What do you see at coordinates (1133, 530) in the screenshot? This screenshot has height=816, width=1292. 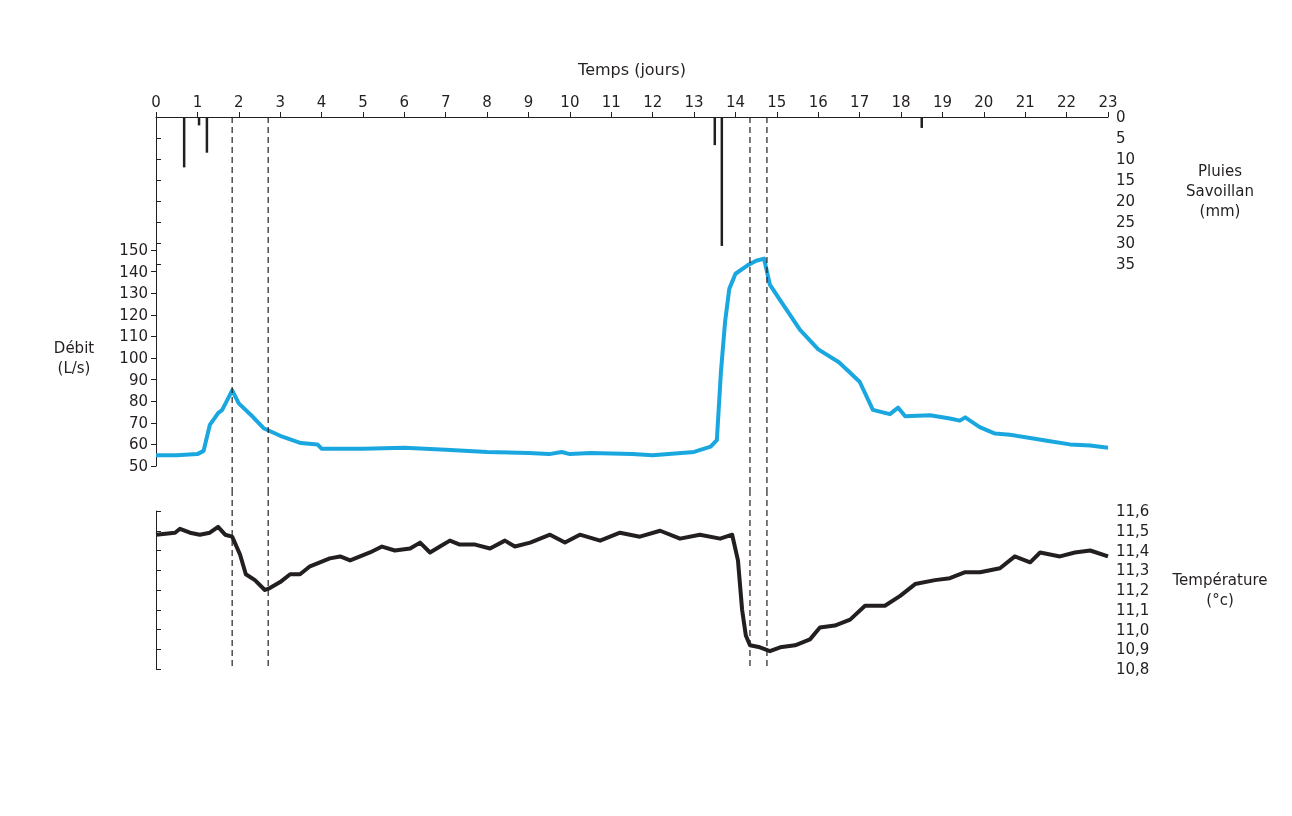 I see `y-tick-label: 11,5` at bounding box center [1133, 530].